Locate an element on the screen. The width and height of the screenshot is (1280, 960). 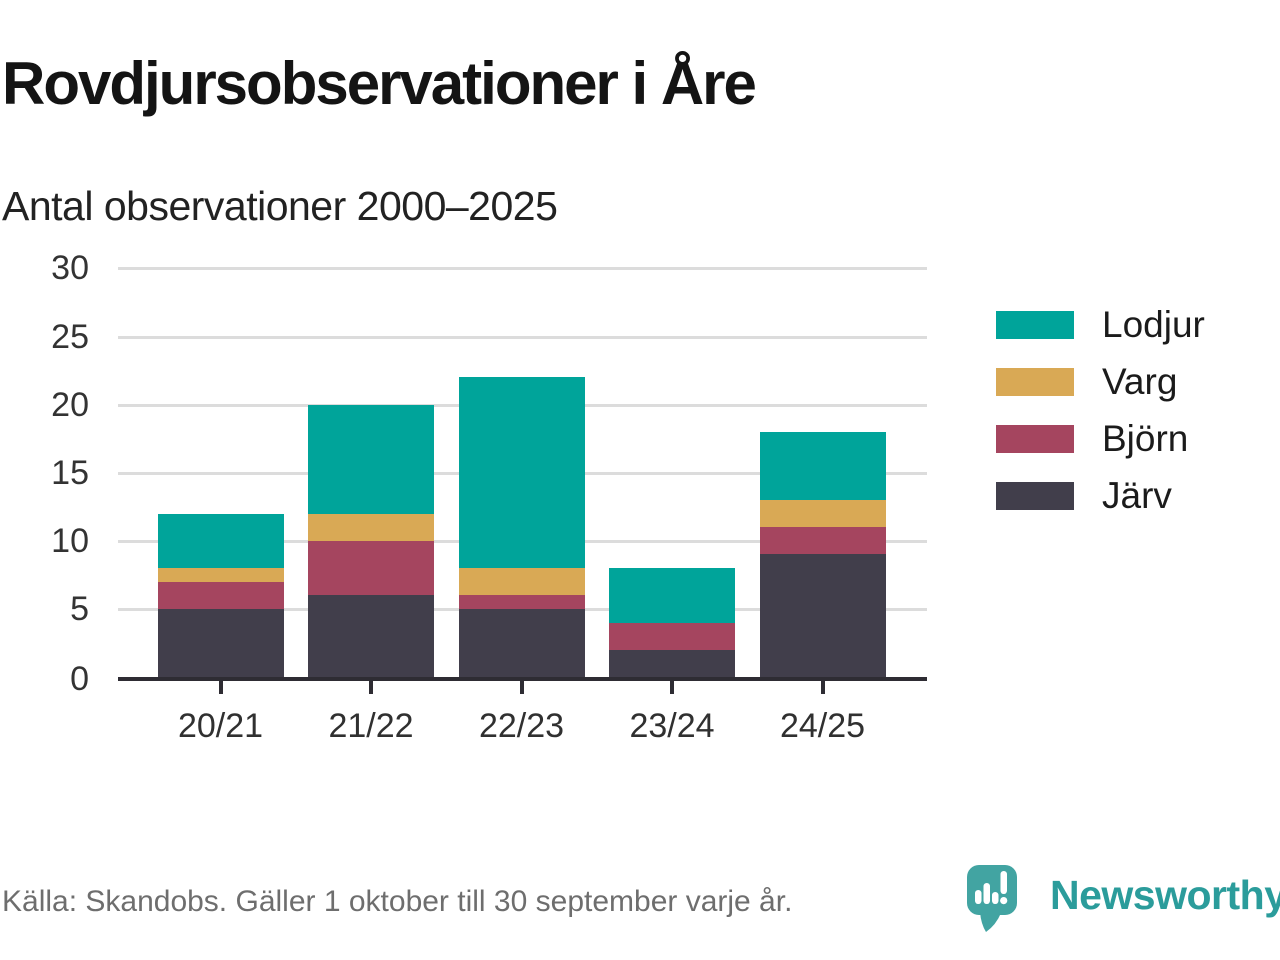
x-tick-label: 24/25 is located at coordinates (822, 726).